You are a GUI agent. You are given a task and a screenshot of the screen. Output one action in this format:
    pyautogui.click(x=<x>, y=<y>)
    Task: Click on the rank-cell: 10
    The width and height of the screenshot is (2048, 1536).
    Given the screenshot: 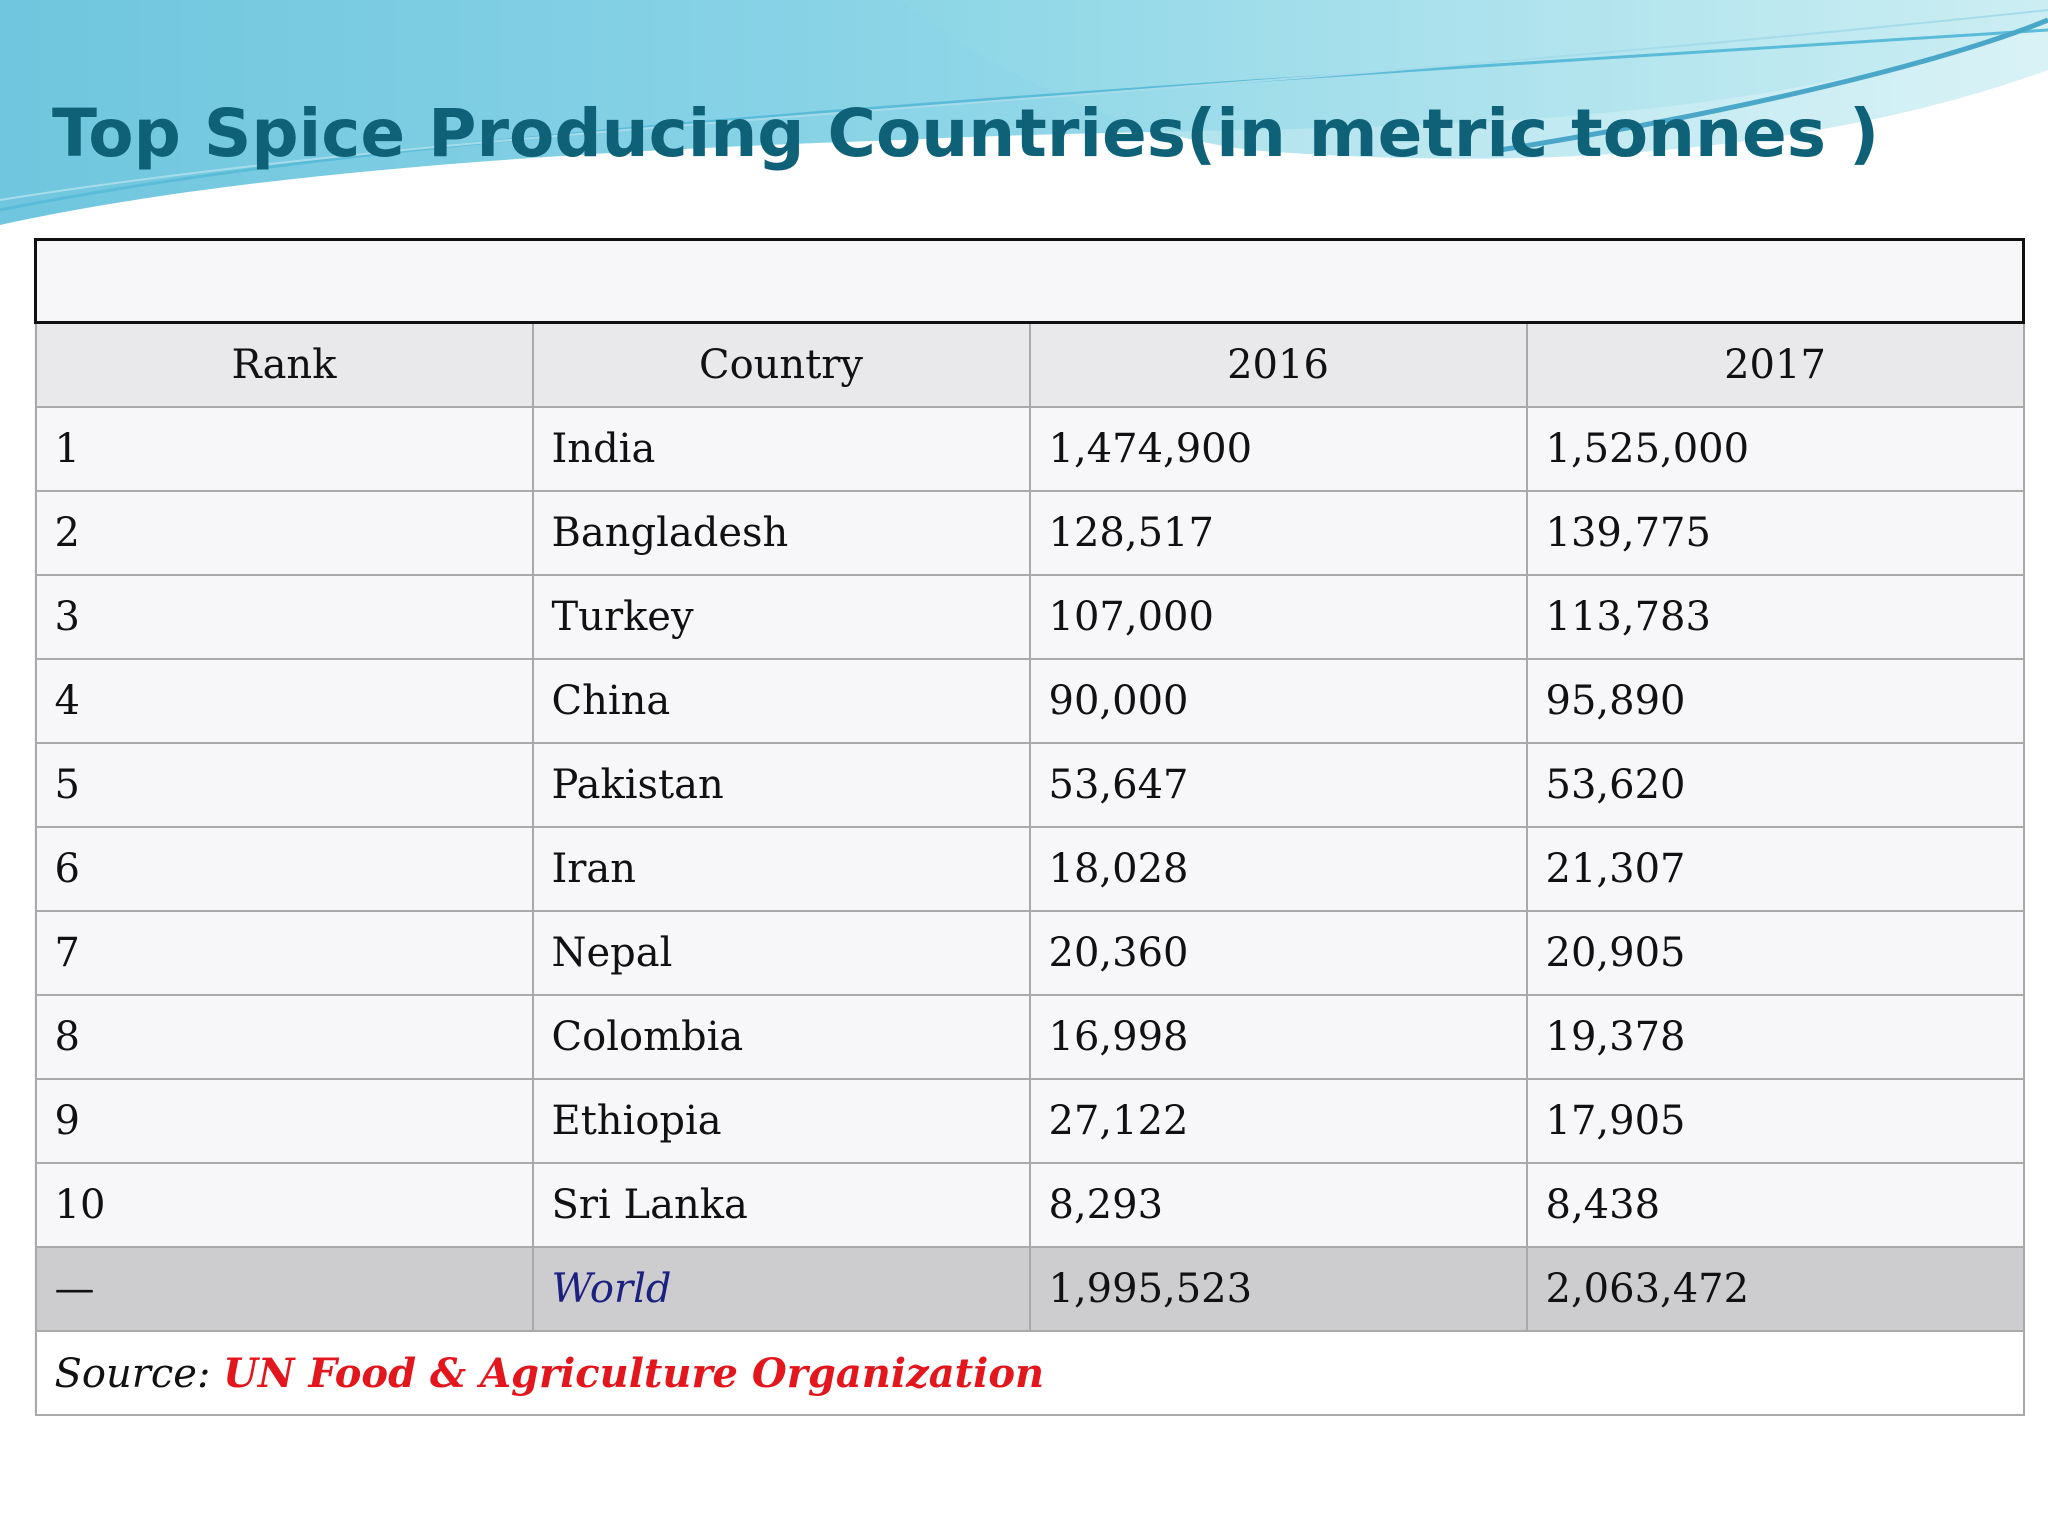 What is the action you would take?
    pyautogui.click(x=284, y=1205)
    